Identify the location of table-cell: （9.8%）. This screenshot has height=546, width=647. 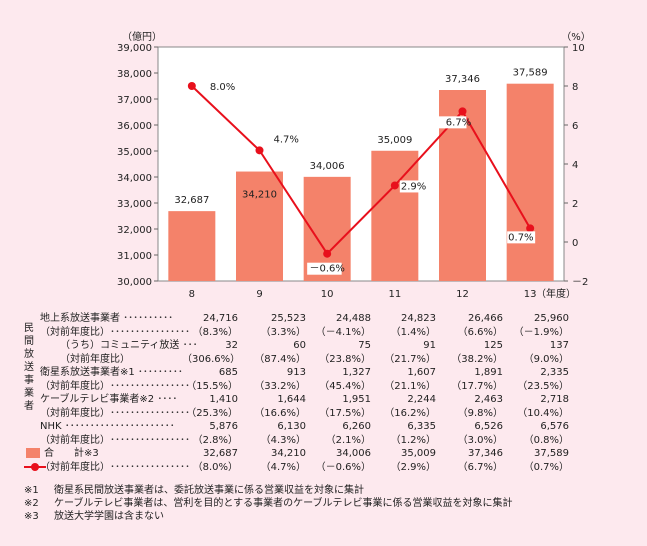
(480, 413).